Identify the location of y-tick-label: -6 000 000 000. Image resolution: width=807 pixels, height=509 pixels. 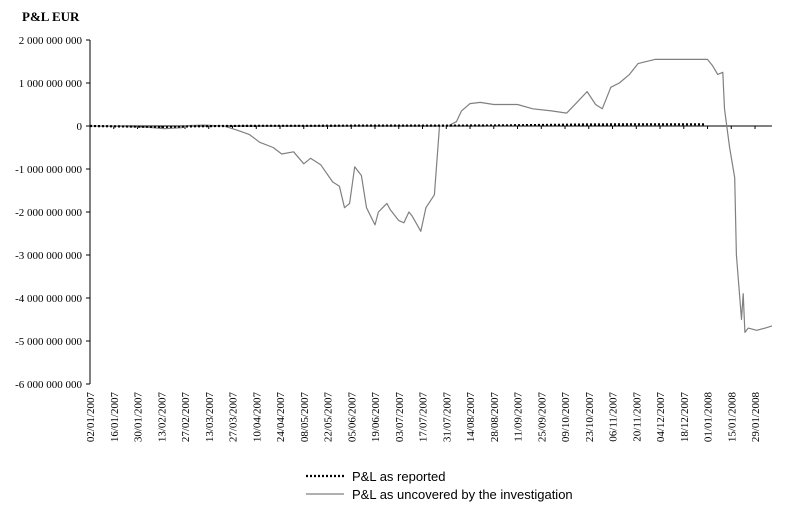
(48, 385).